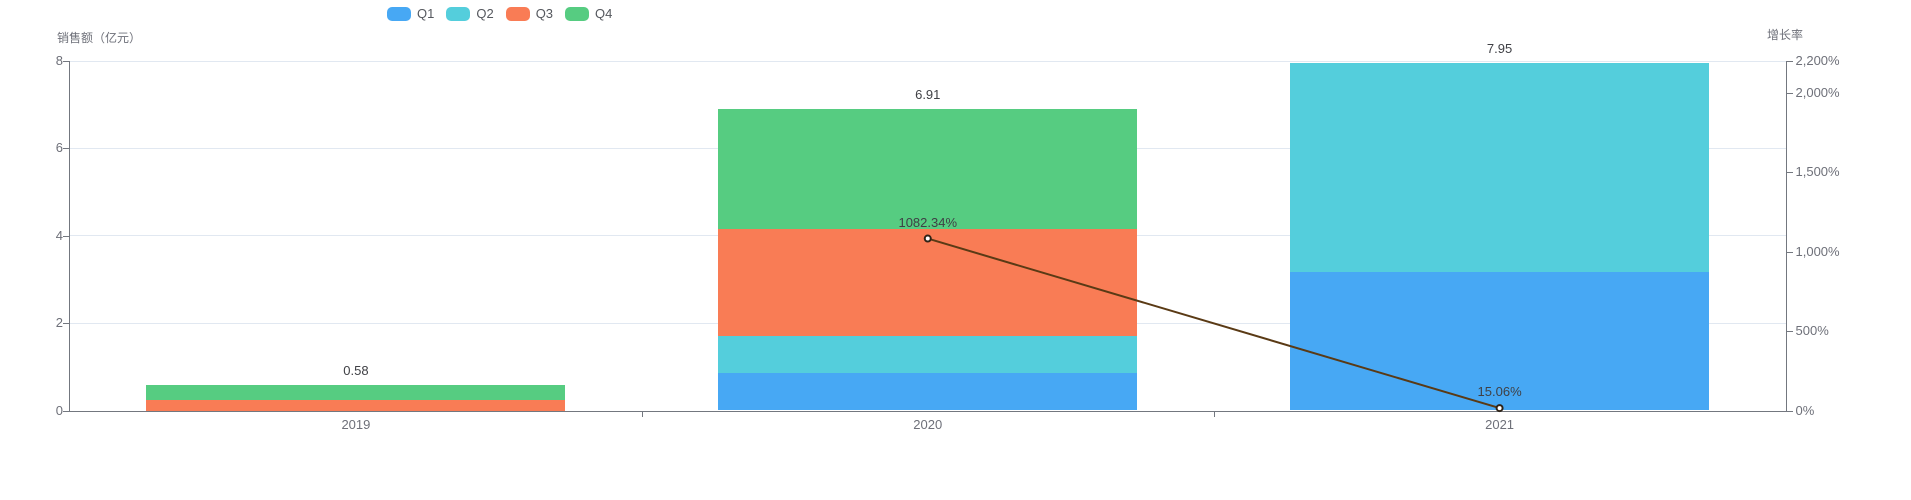 Image resolution: width=1911 pixels, height=500 pixels. Describe the element at coordinates (426, 13) in the screenshot. I see `legend-item-label: Q1` at that location.